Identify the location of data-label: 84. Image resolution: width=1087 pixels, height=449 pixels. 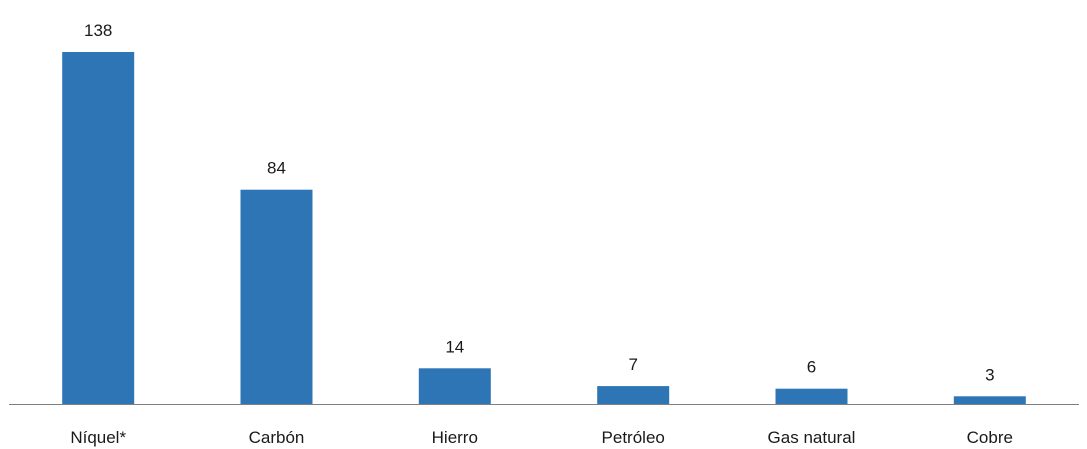
(276, 168).